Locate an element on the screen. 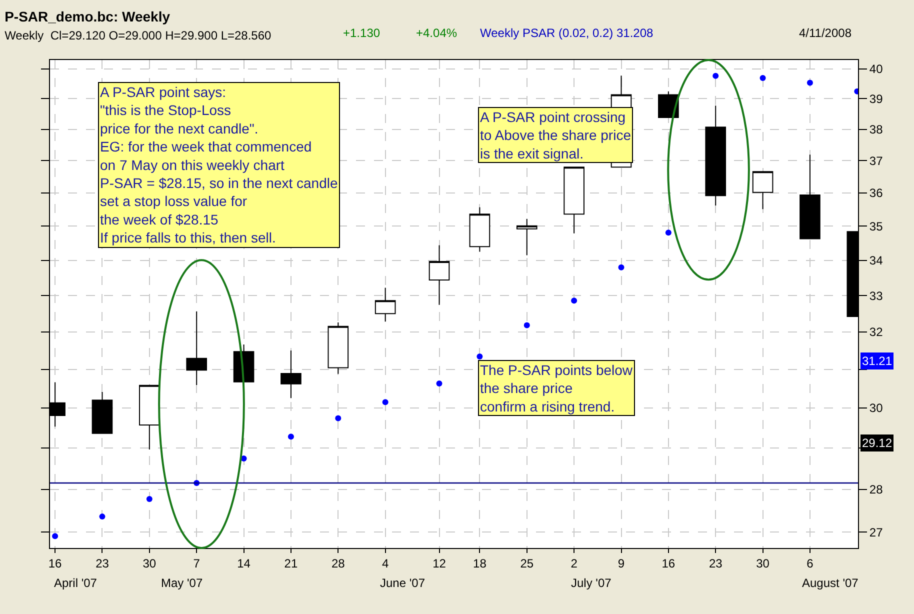 Image resolution: width=914 pixels, height=614 pixels. text: May '07 is located at coordinates (182, 583).